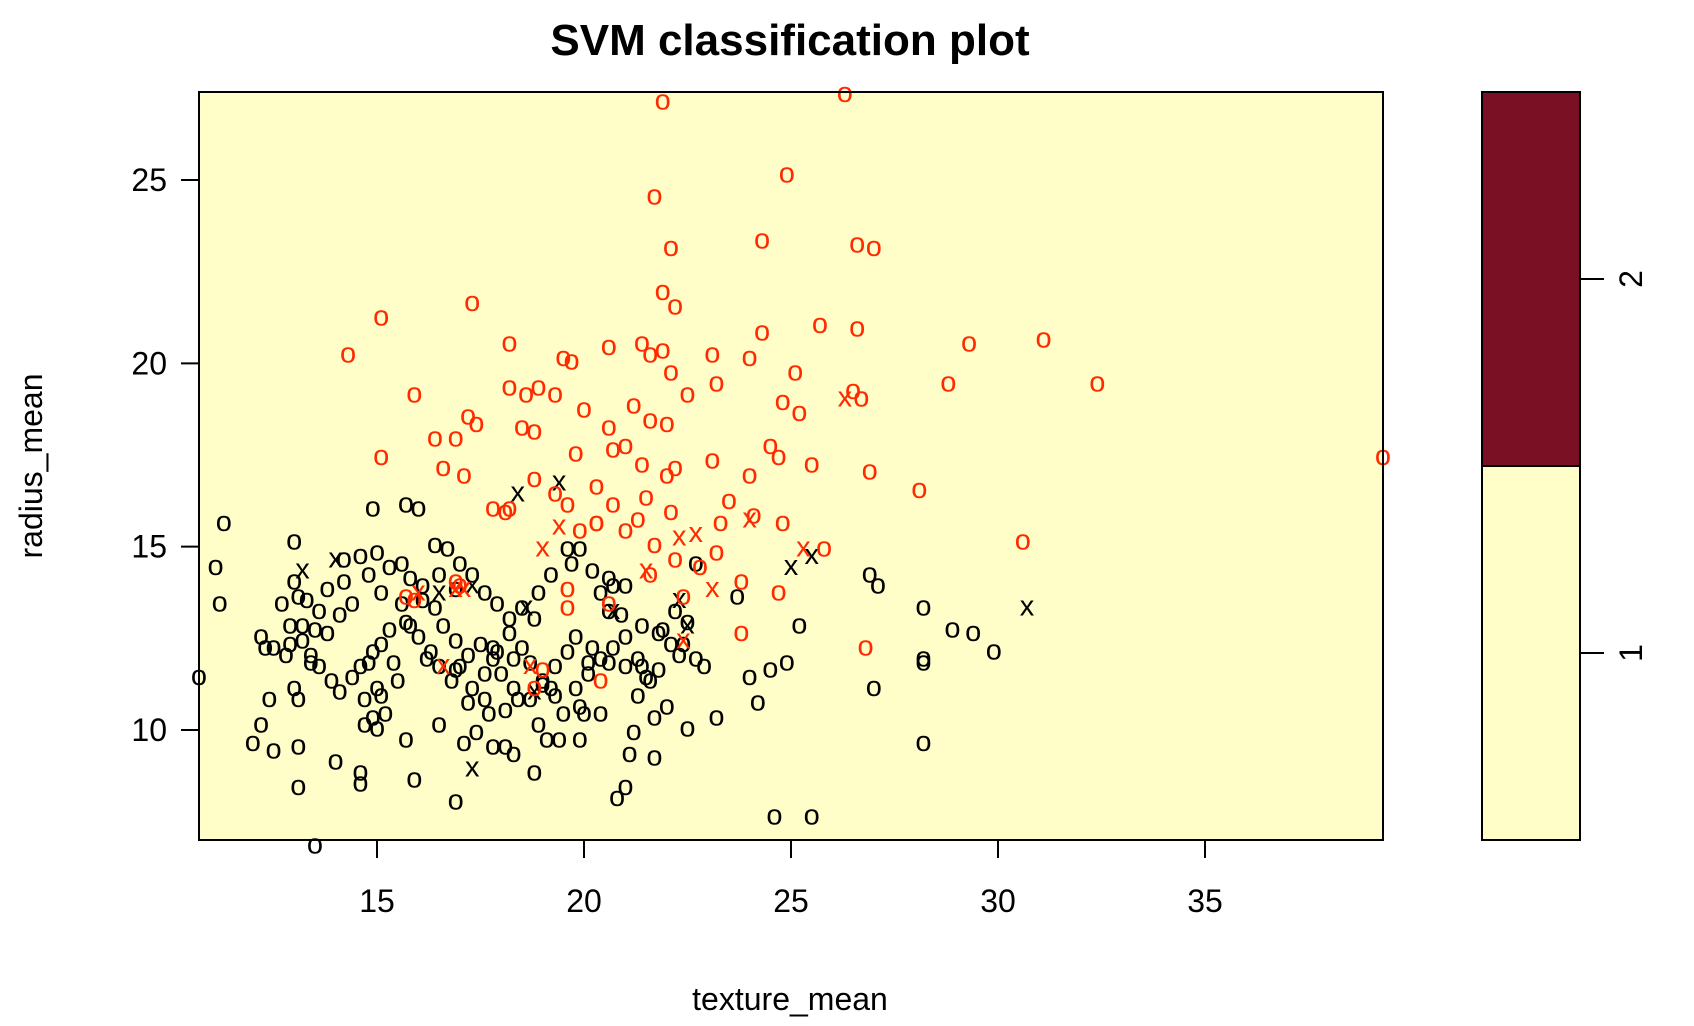  Describe the element at coordinates (509, 342) in the screenshot. I see `point-class-2-o-15: o` at that location.